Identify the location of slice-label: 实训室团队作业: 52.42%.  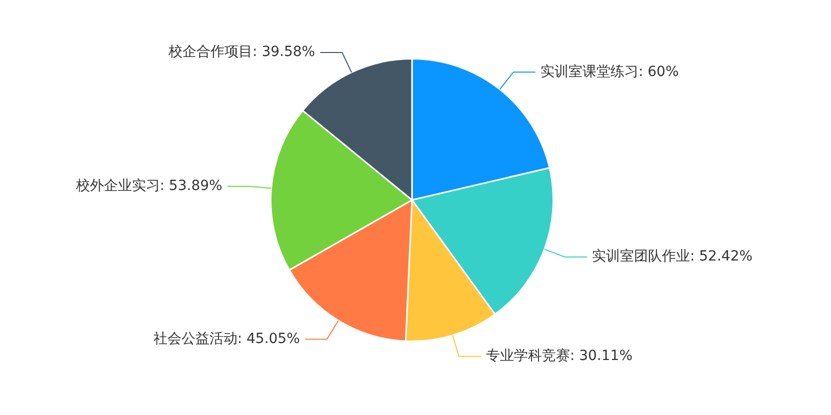
(672, 256).